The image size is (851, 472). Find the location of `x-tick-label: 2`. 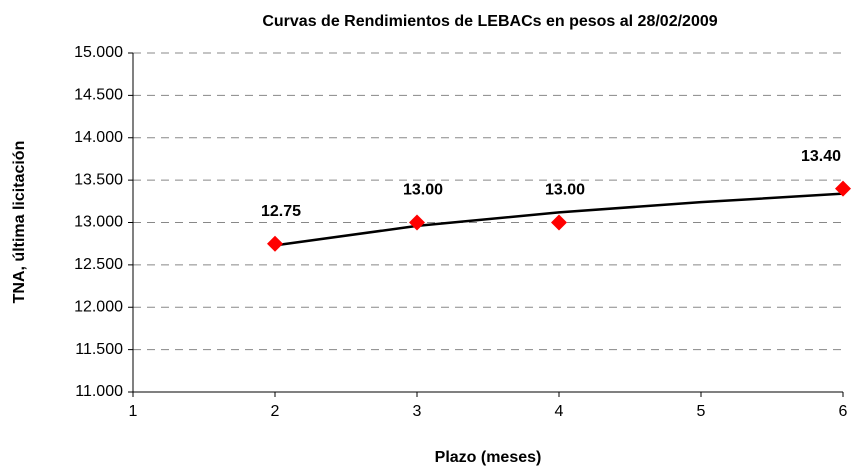

x-tick-label: 2 is located at coordinates (275, 411).